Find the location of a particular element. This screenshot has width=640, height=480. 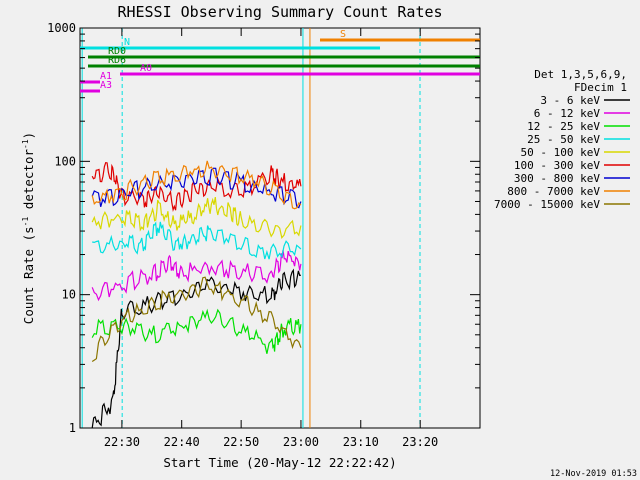

y-label-sup-2: -1 is located at coordinates (25, 144).